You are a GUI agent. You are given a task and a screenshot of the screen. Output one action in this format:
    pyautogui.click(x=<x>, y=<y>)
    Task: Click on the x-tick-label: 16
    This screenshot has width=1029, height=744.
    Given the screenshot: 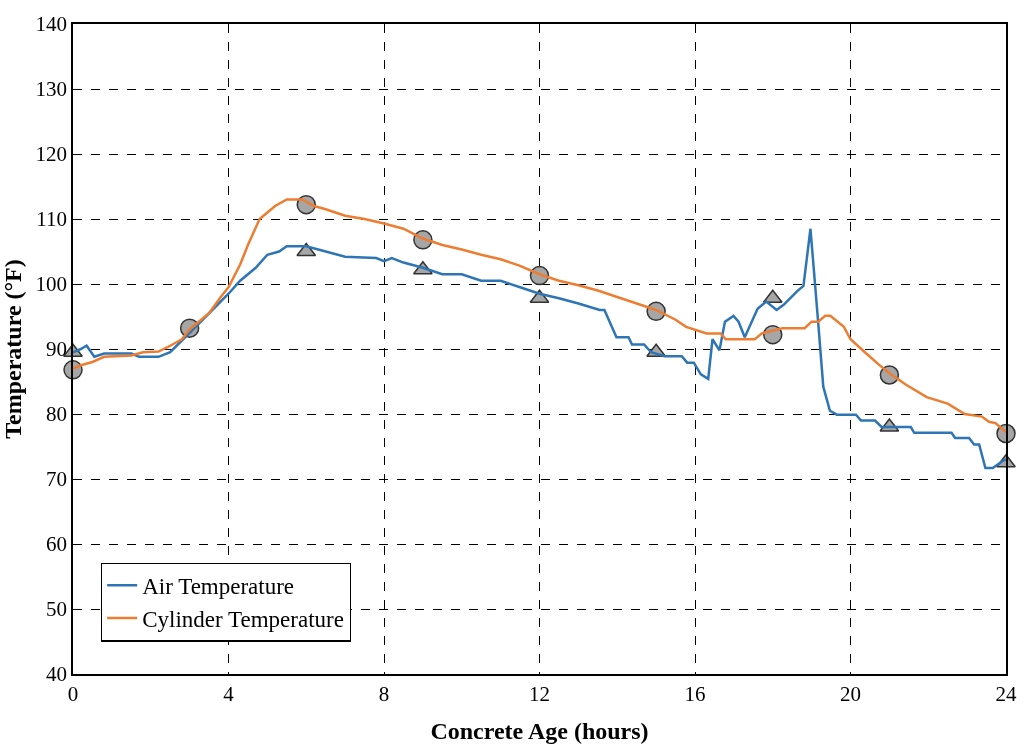 What is the action you would take?
    pyautogui.click(x=695, y=693)
    